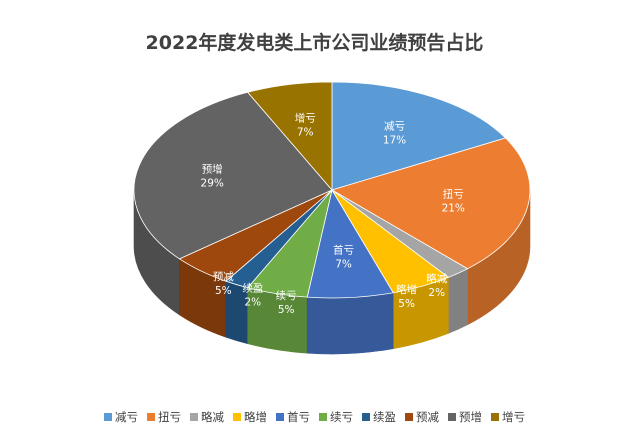 Image resolution: width=629 pixels, height=436 pixels. What do you see at coordinates (169, 417) in the screenshot?
I see `legend-label: 扭亏` at bounding box center [169, 417].